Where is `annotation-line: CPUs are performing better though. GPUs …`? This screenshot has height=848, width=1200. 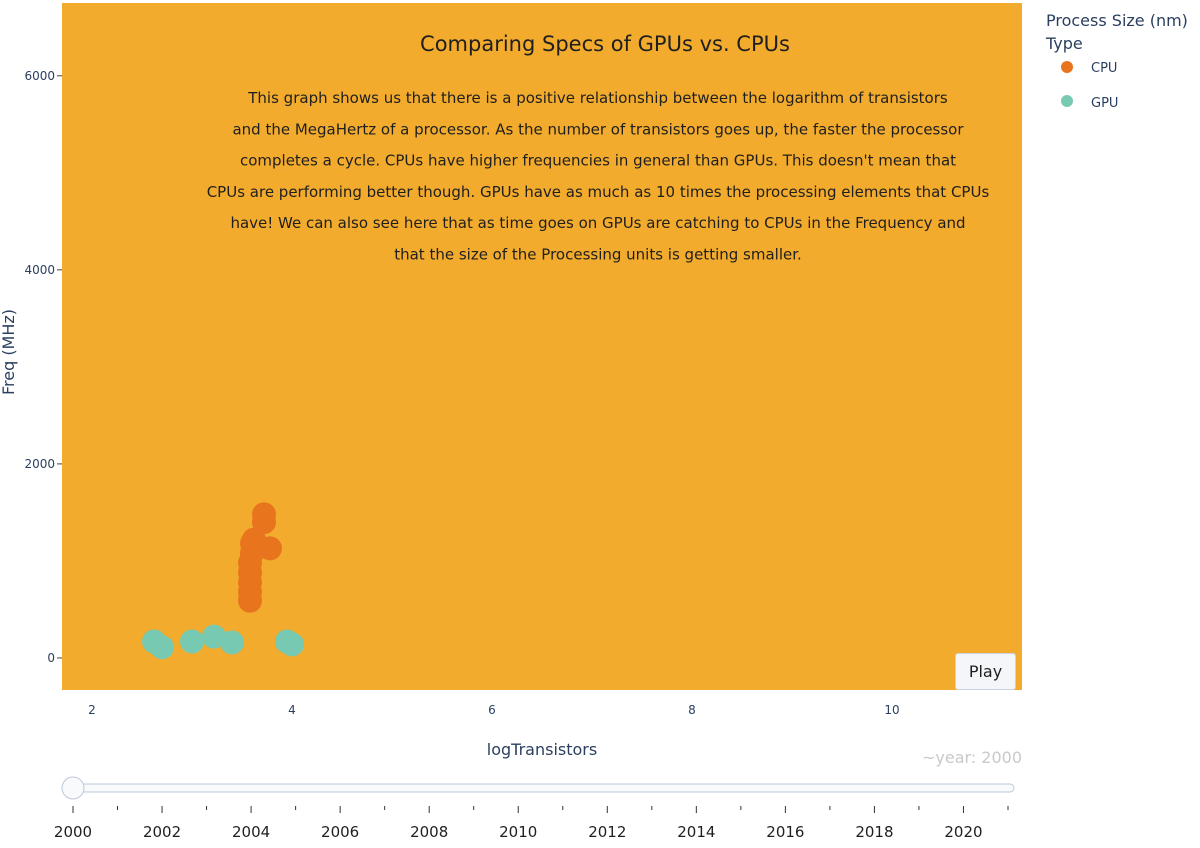
annotation-line: CPUs are performing better though. GPUs … is located at coordinates (598, 192).